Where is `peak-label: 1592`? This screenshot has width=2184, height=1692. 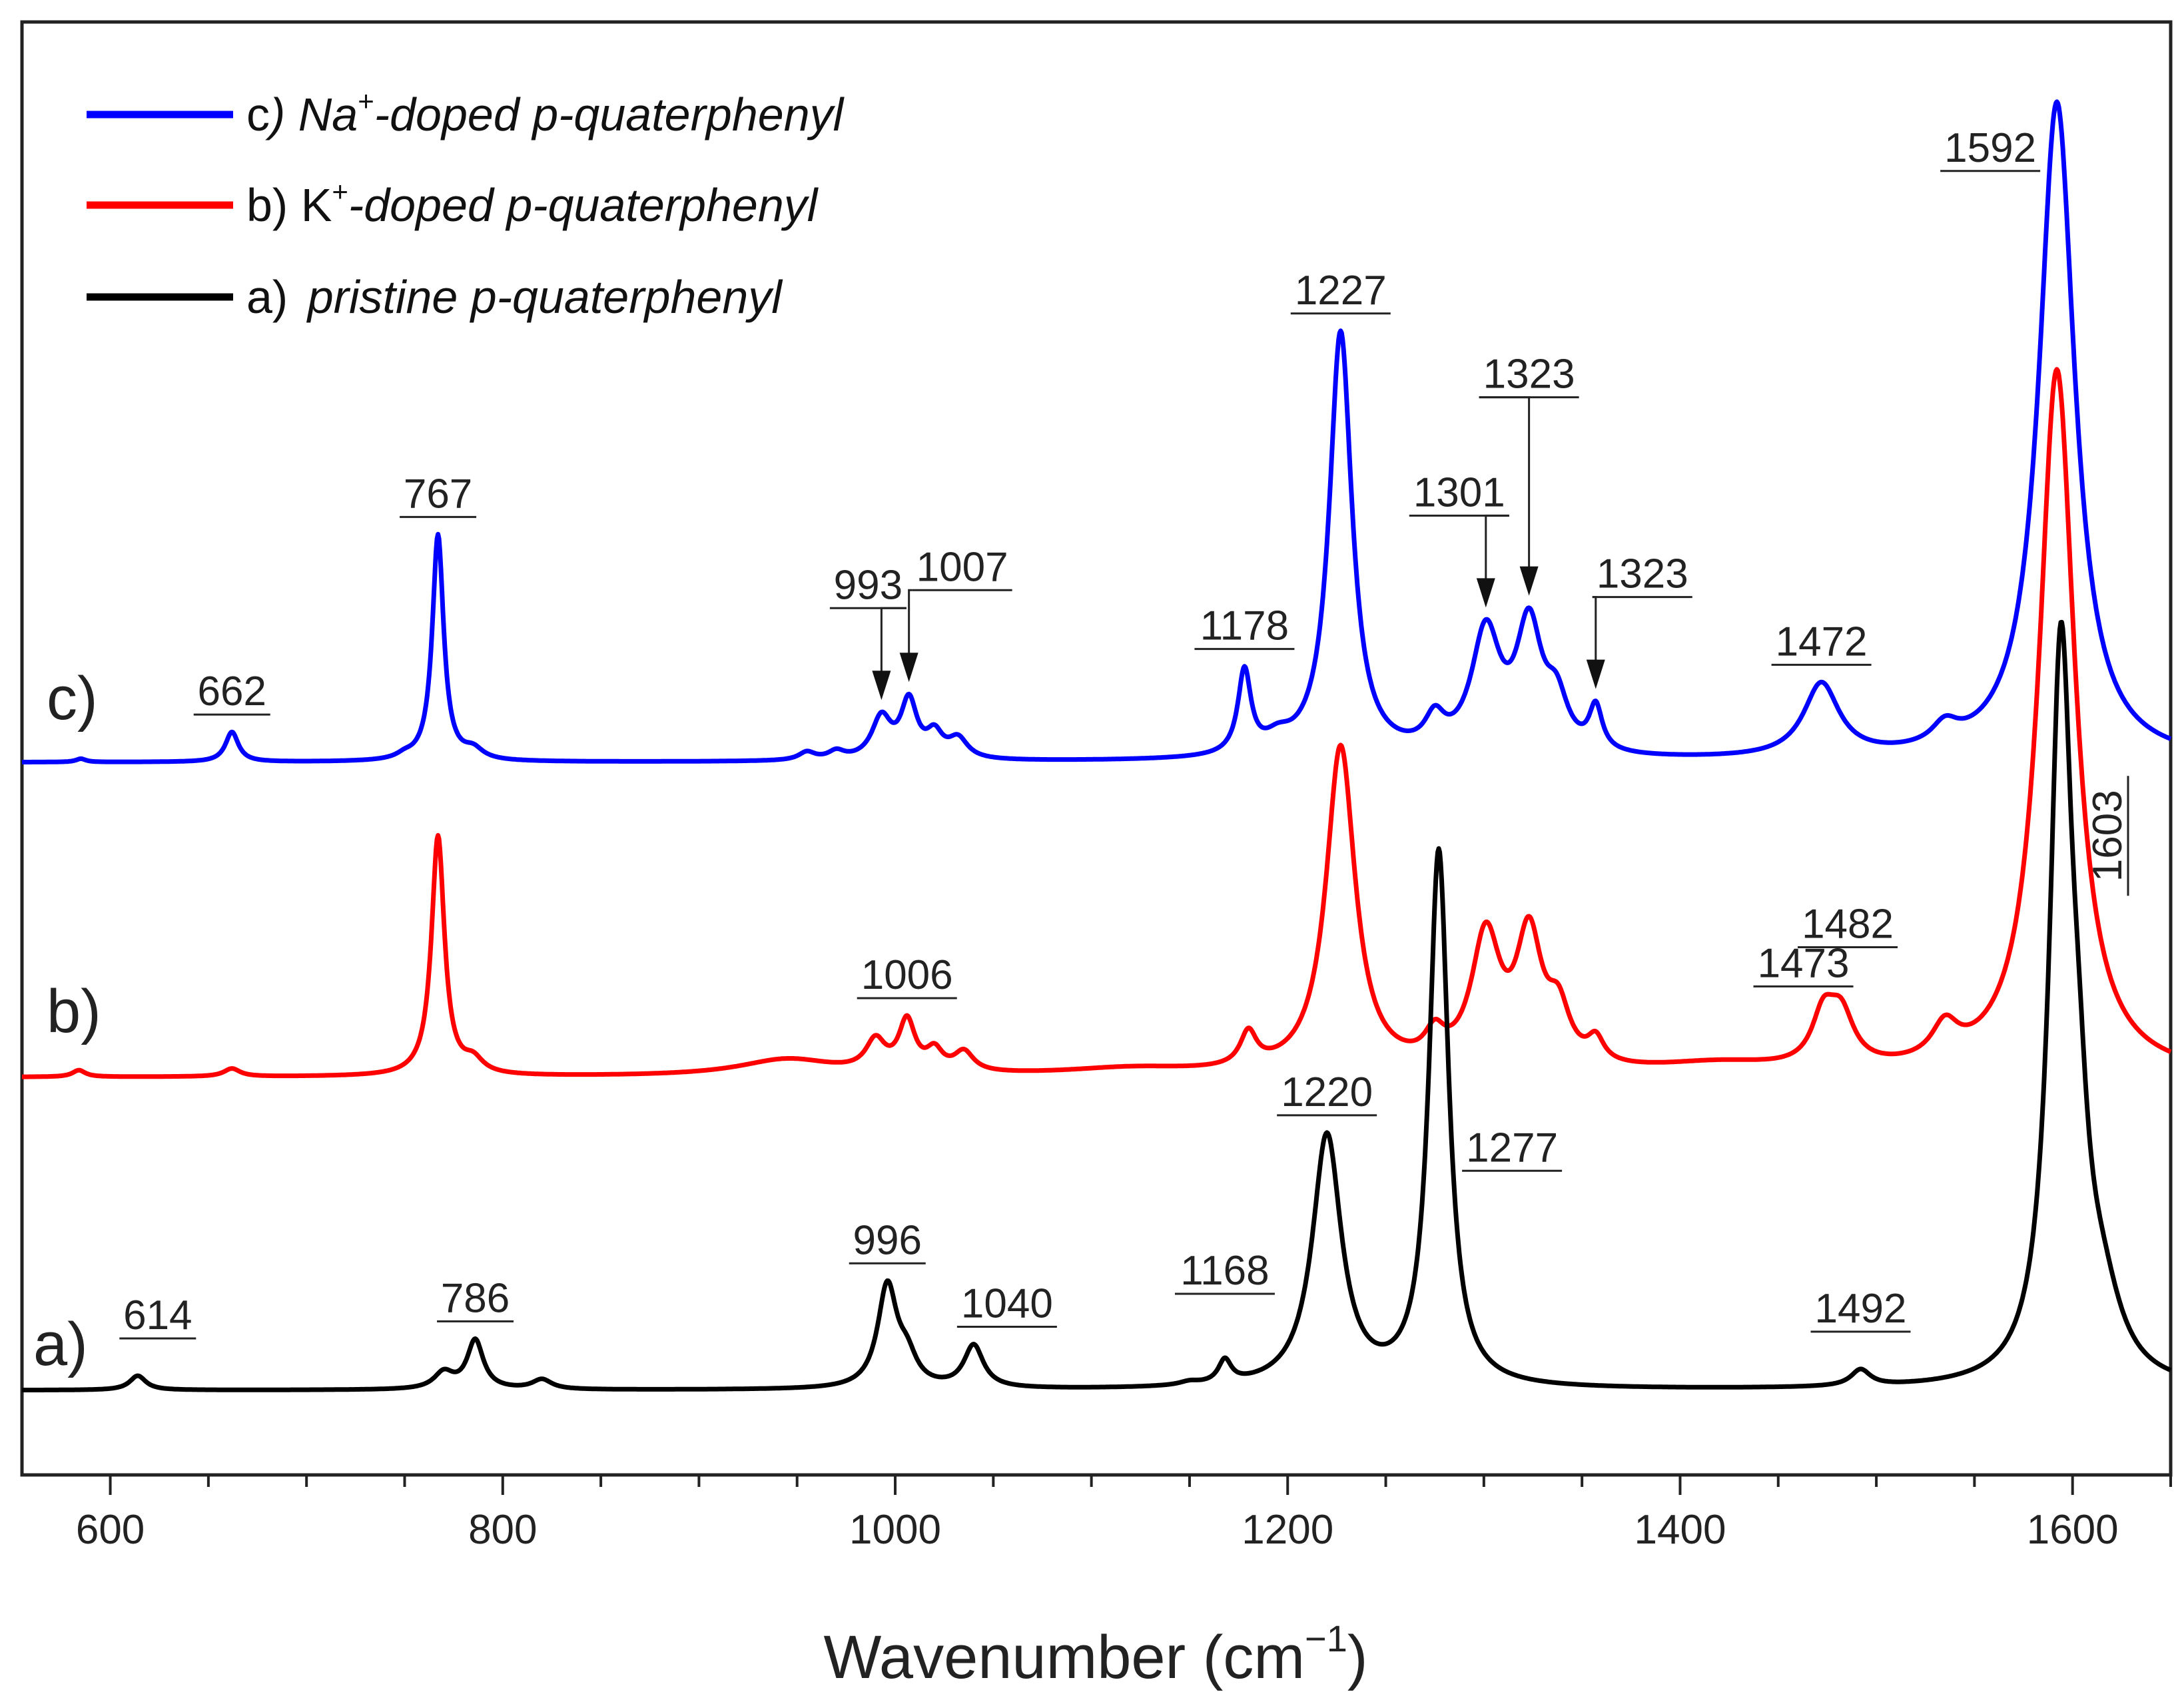 peak-label: 1592 is located at coordinates (1990, 148).